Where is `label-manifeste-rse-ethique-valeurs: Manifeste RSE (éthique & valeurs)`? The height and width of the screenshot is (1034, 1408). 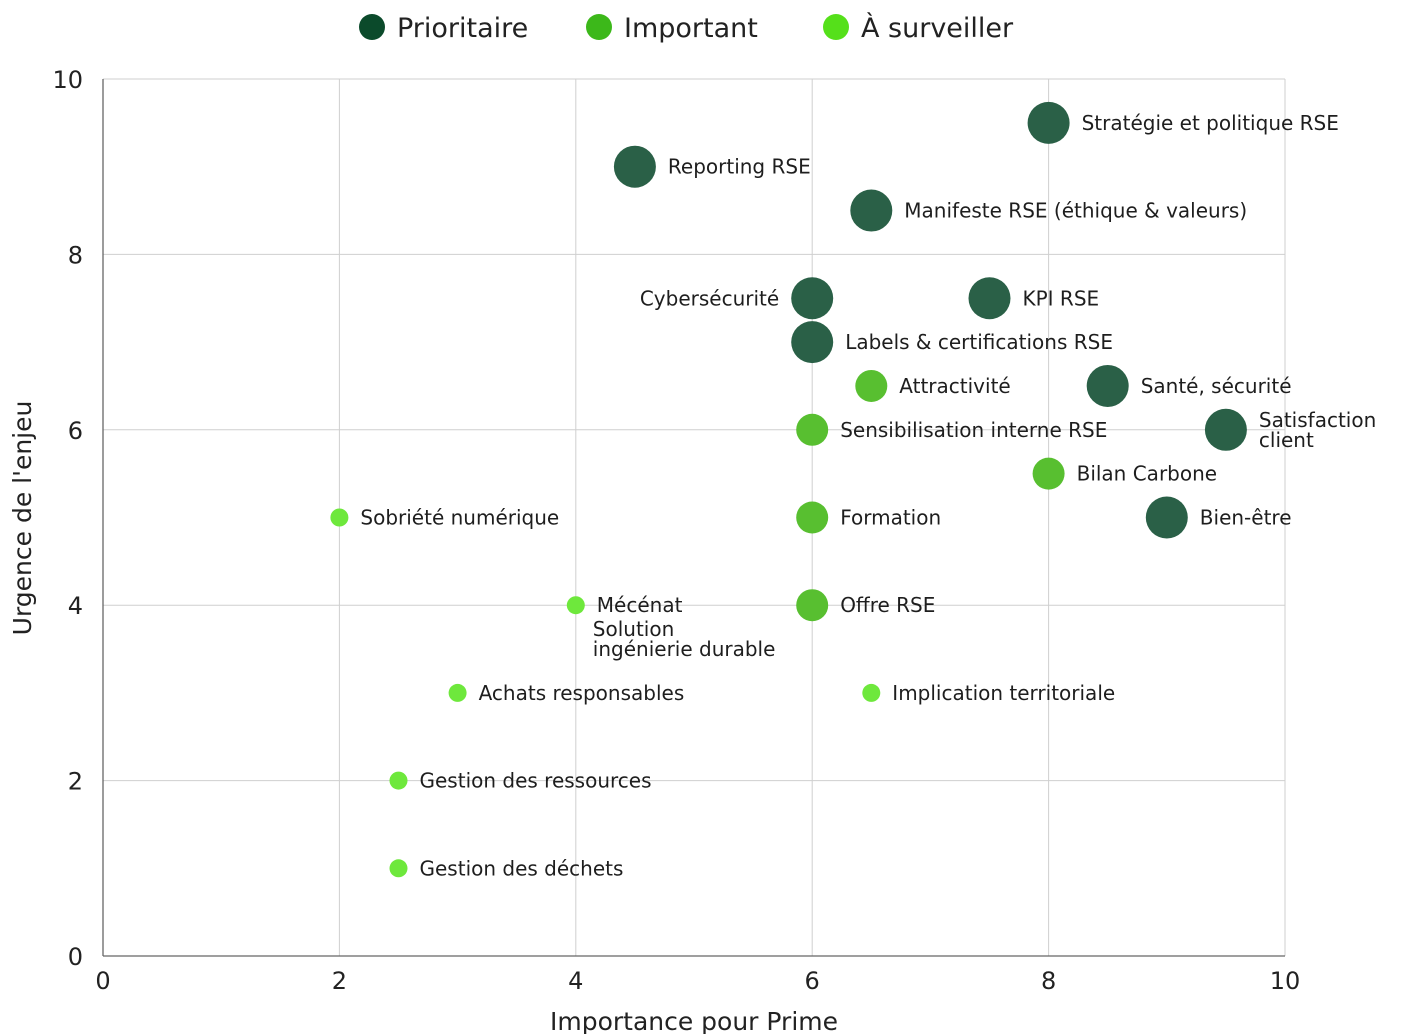 label-manifeste-rse-ethique-valeurs: Manifeste RSE (éthique & valeurs) is located at coordinates (1075, 211).